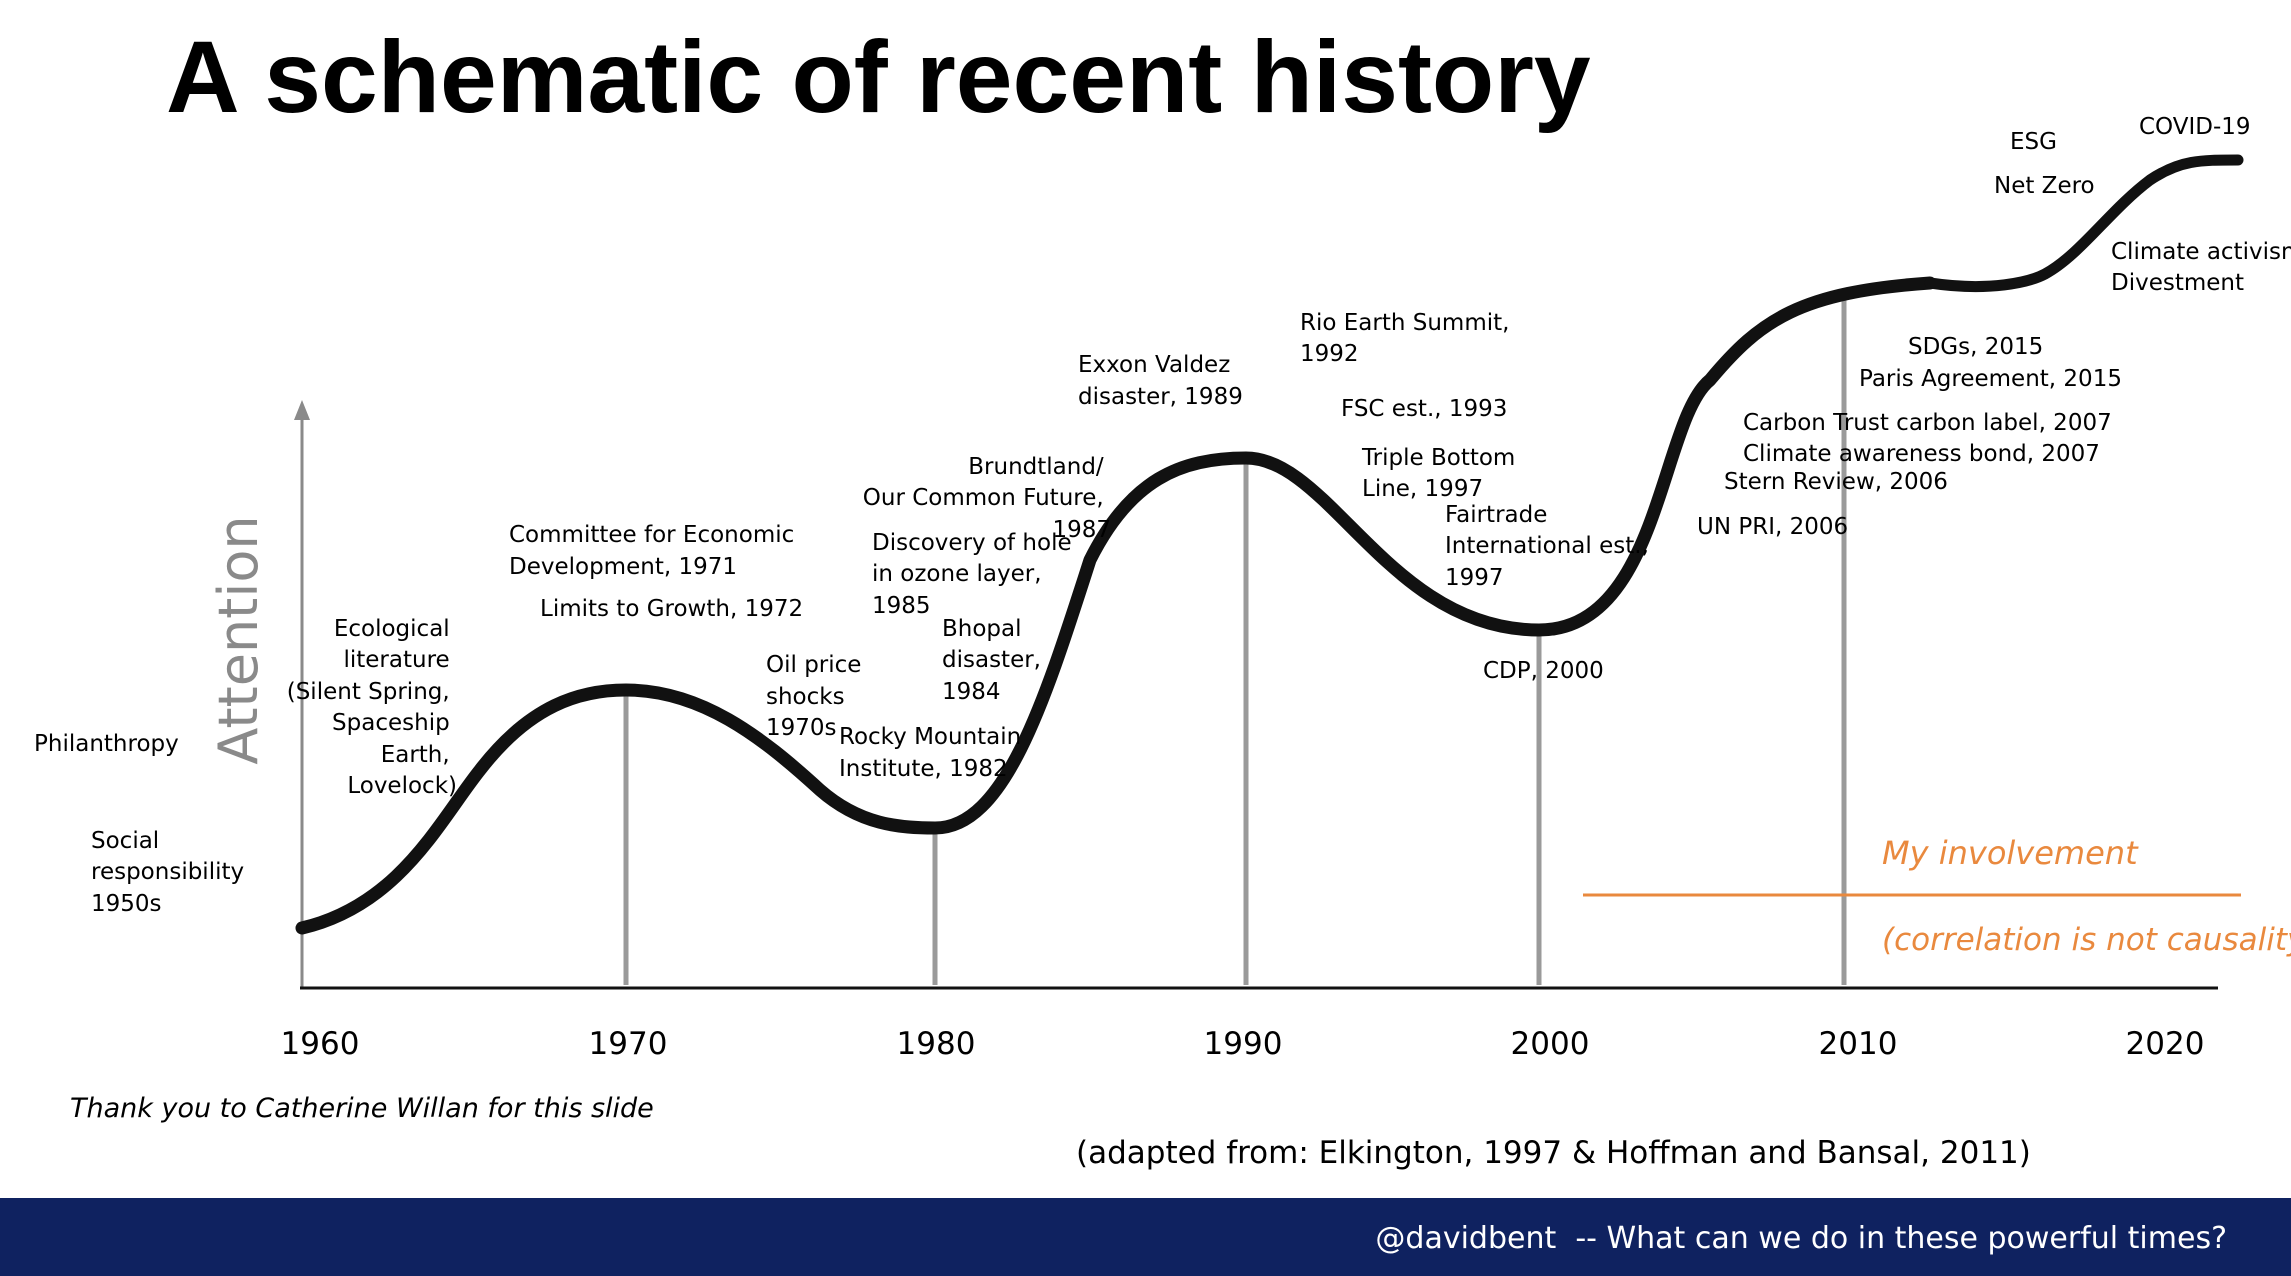 This screenshot has height=1276, width=2291. Describe the element at coordinates (1543, 671) in the screenshot. I see `label-cdp: CDP, 2000` at that location.